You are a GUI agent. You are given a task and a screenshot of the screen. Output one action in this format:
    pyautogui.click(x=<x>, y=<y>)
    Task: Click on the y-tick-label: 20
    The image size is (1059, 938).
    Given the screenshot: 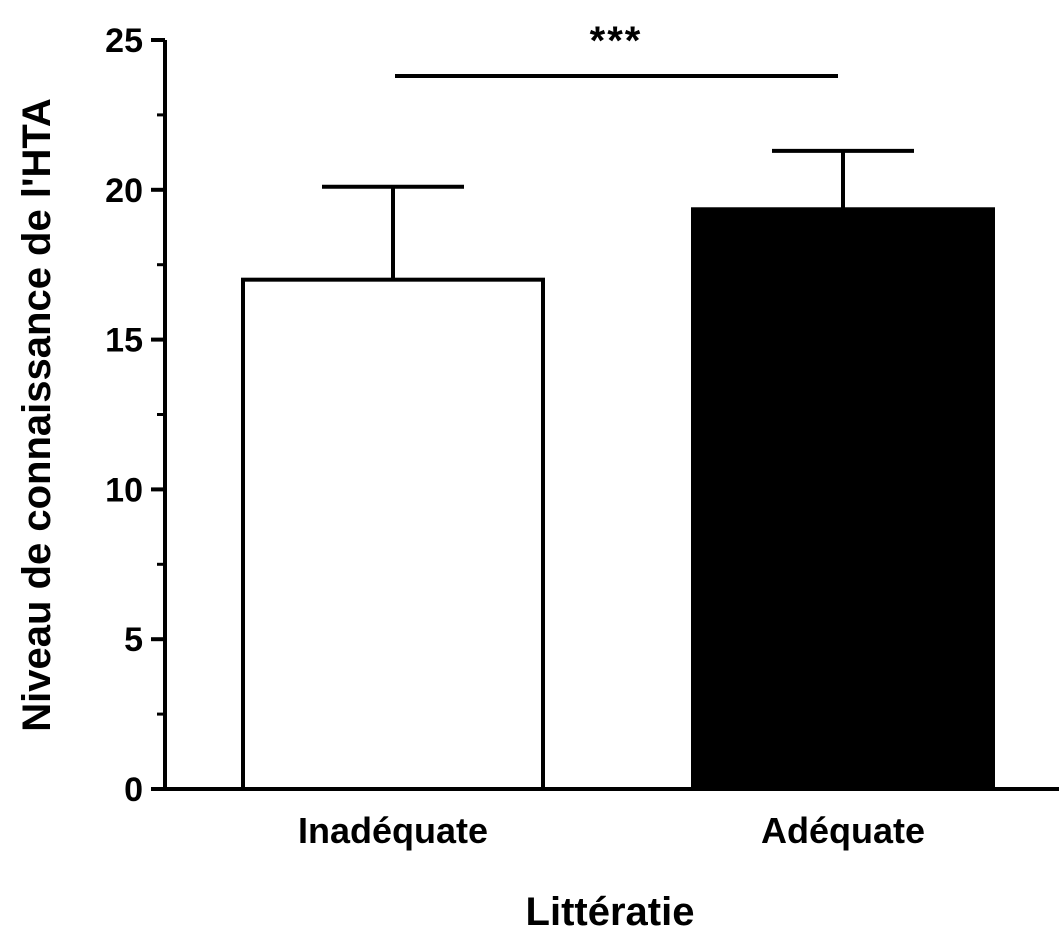 What is the action you would take?
    pyautogui.click(x=124, y=191)
    